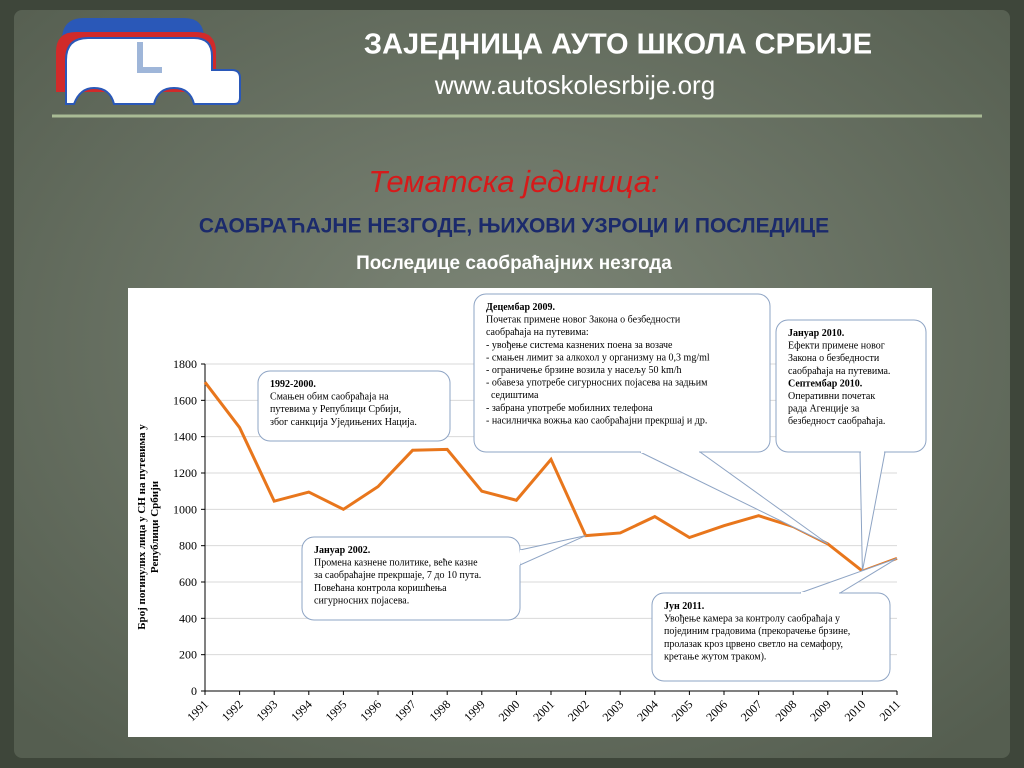  I want to click on callout-title: Децембар 2009., so click(521, 307).